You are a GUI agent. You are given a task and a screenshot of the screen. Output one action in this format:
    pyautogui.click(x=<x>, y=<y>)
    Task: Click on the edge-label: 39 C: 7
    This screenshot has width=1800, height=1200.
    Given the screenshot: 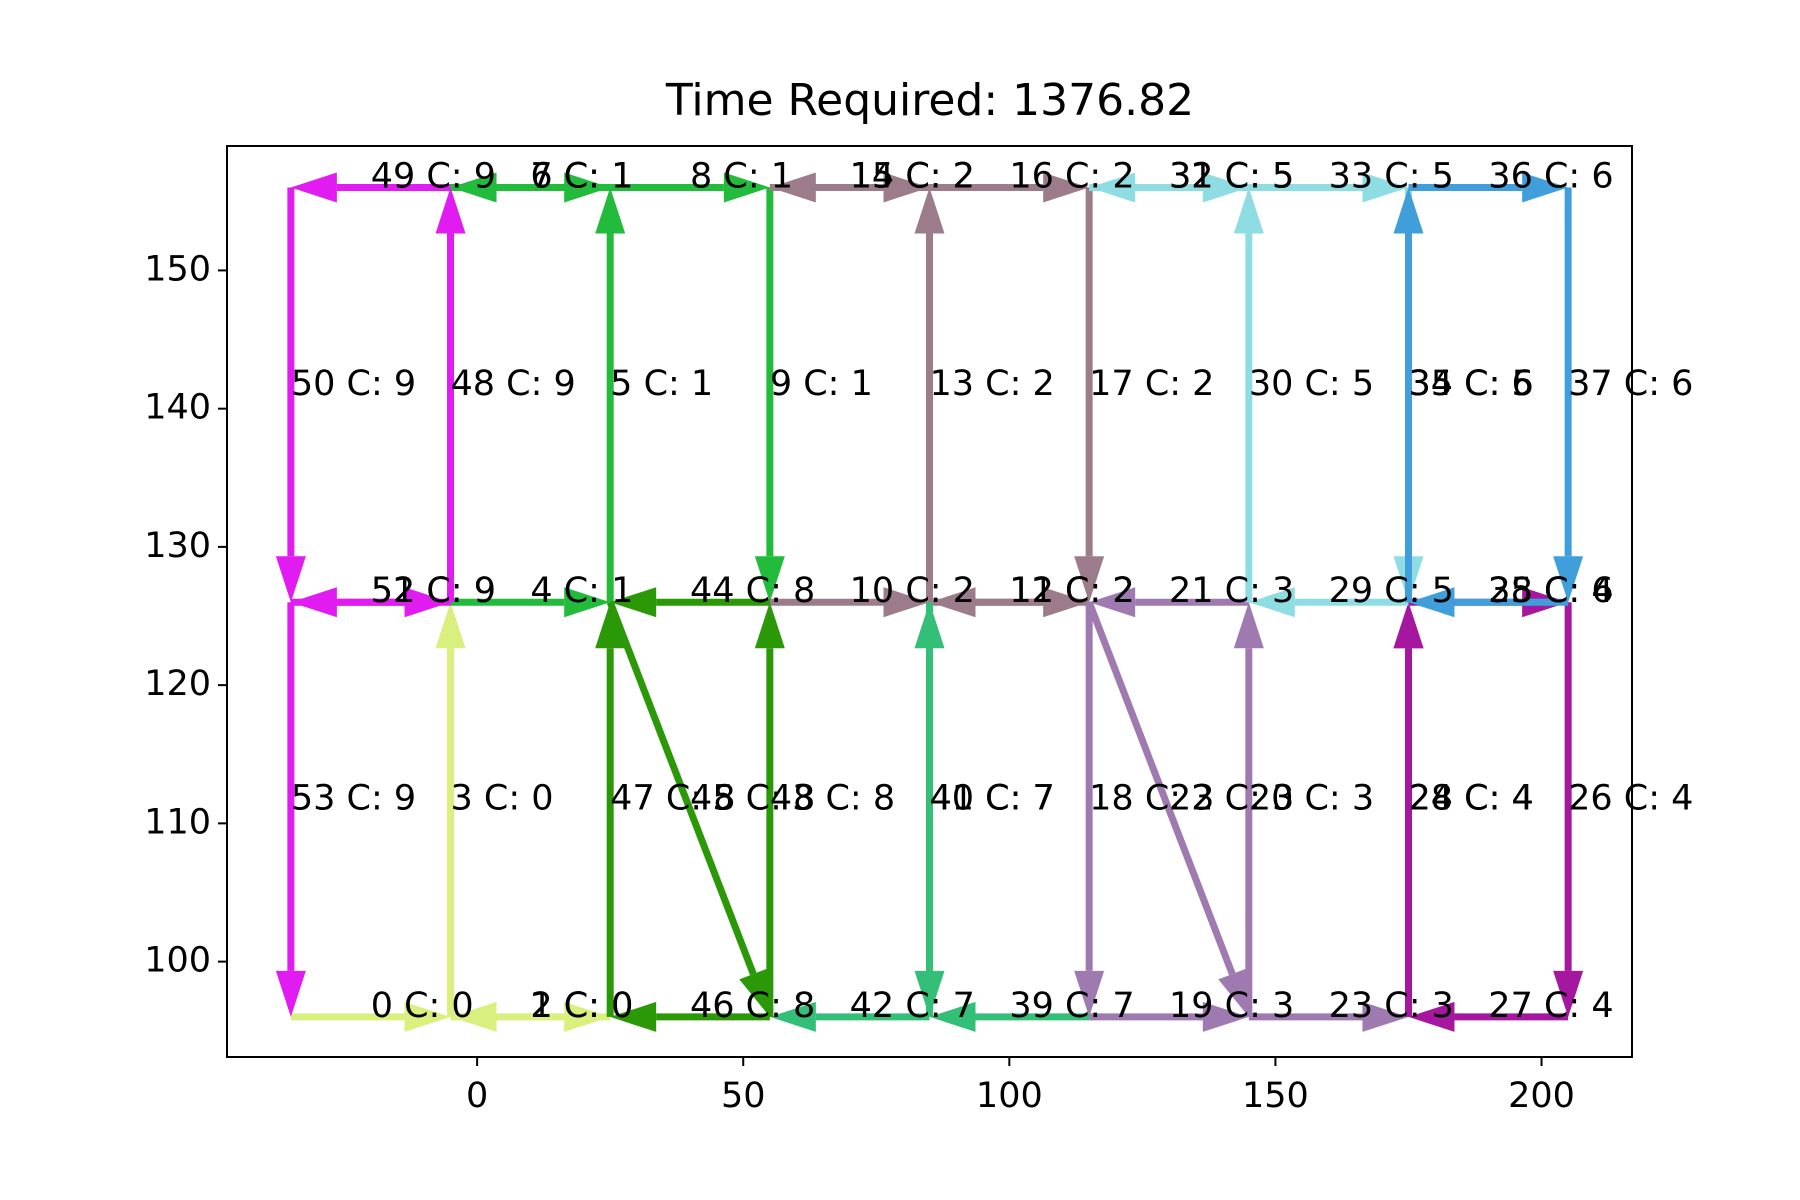 What is the action you would take?
    pyautogui.click(x=1071, y=1006)
    